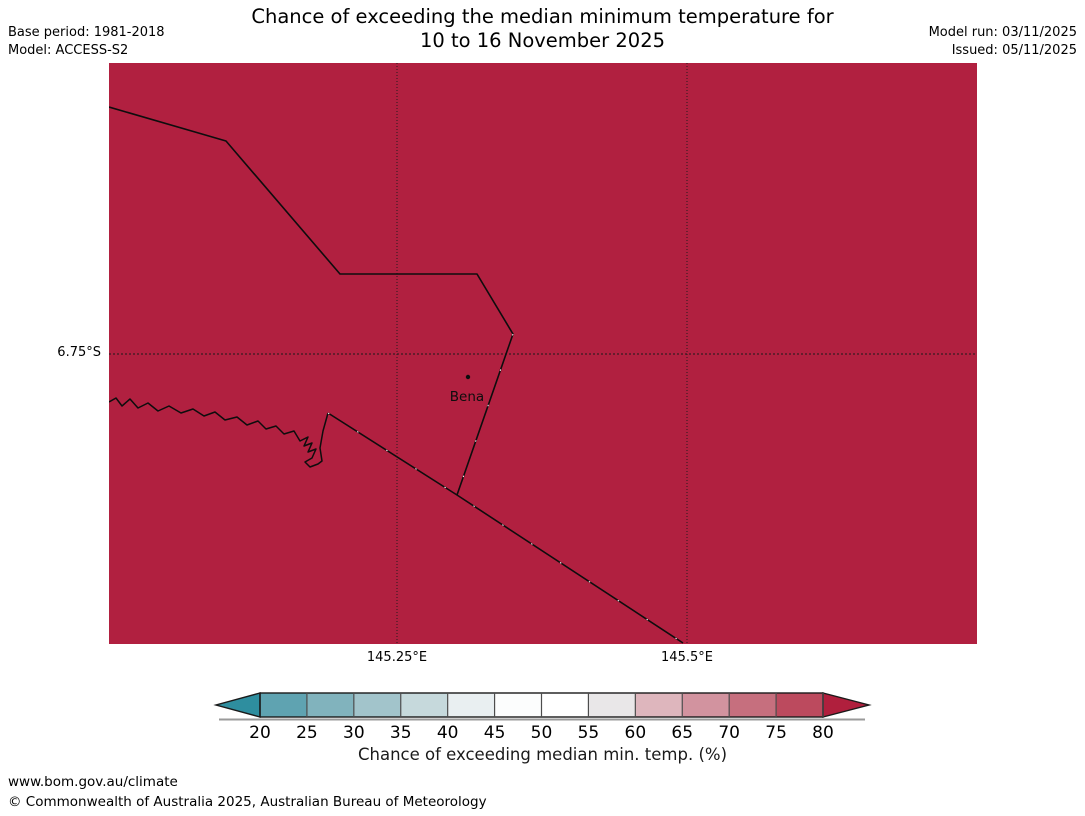  What do you see at coordinates (542, 733) in the screenshot?
I see `colorbar-tick-50: 50` at bounding box center [542, 733].